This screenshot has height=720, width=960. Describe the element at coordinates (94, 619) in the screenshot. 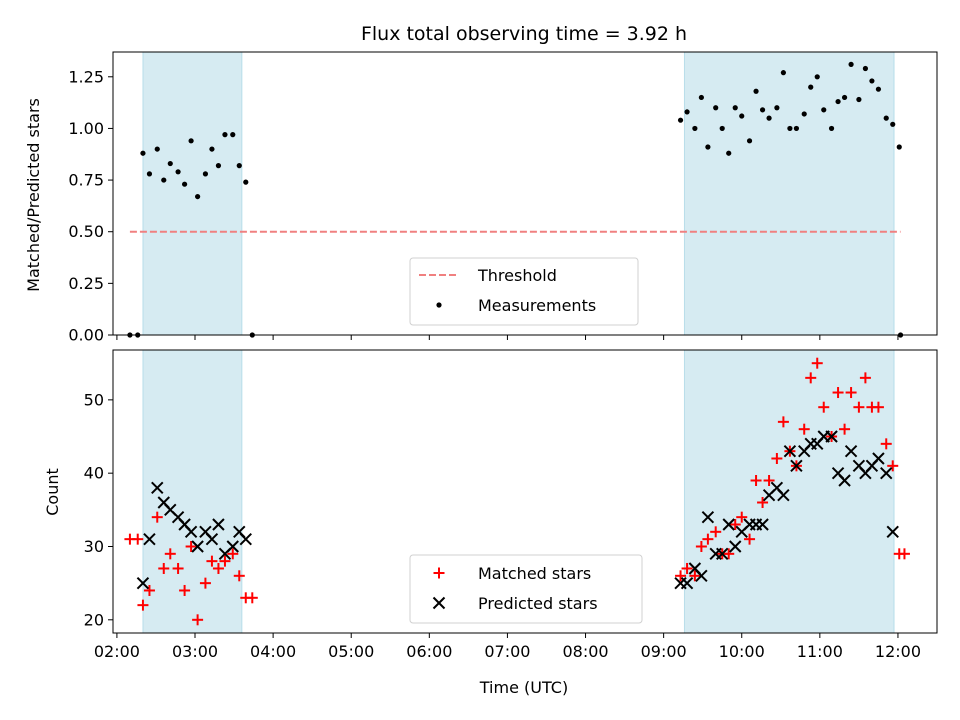

I see `y-tick-label: 20` at that location.